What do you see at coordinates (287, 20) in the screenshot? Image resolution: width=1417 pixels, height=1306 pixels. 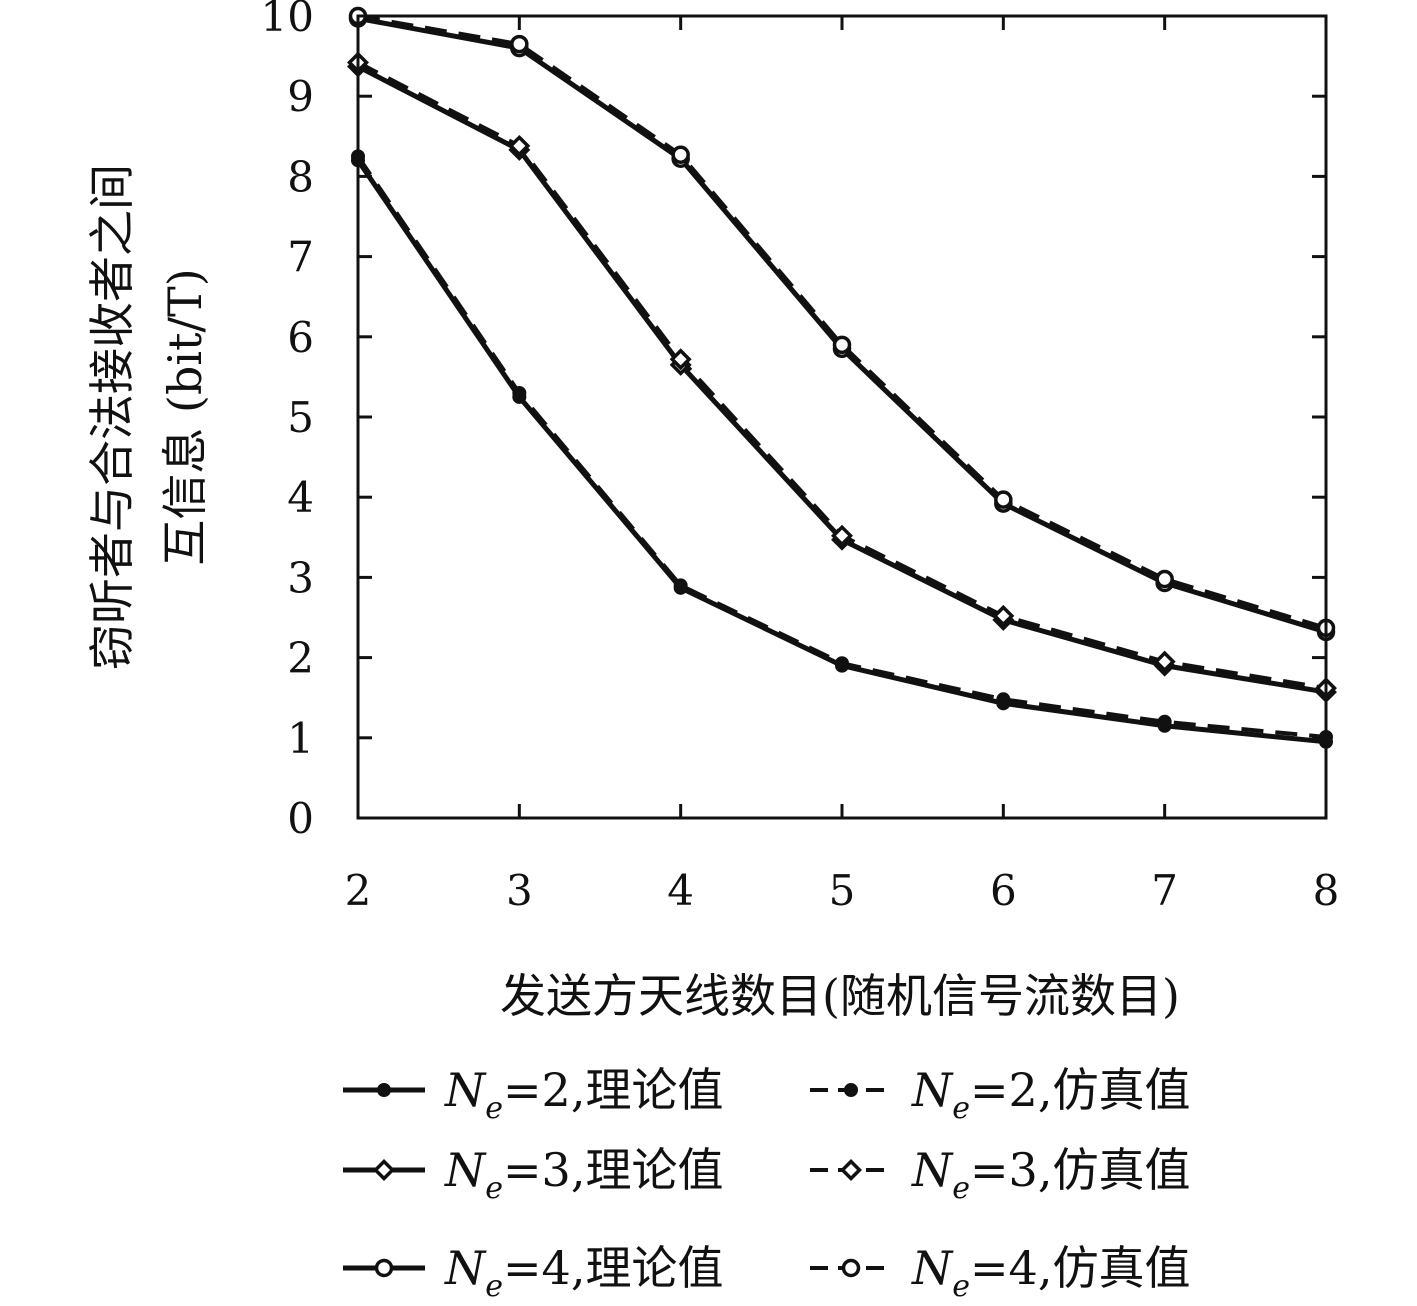 I see `y-tick-label: 10` at bounding box center [287, 20].